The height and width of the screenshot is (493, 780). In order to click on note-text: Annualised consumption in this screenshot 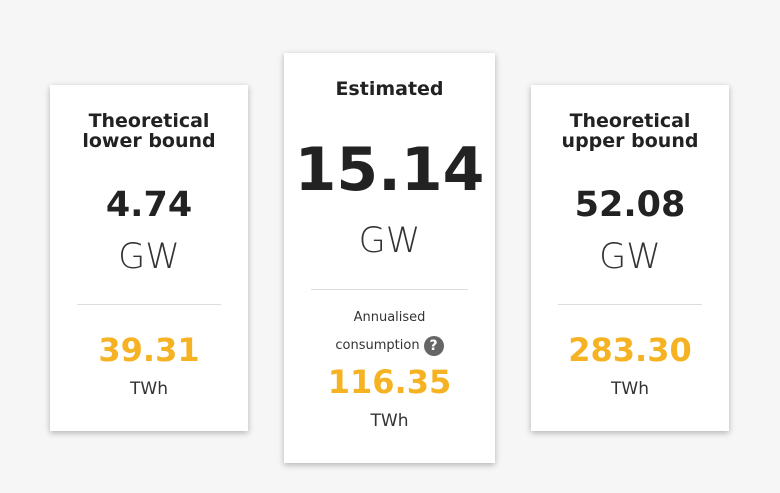, I will do `click(380, 331)`.